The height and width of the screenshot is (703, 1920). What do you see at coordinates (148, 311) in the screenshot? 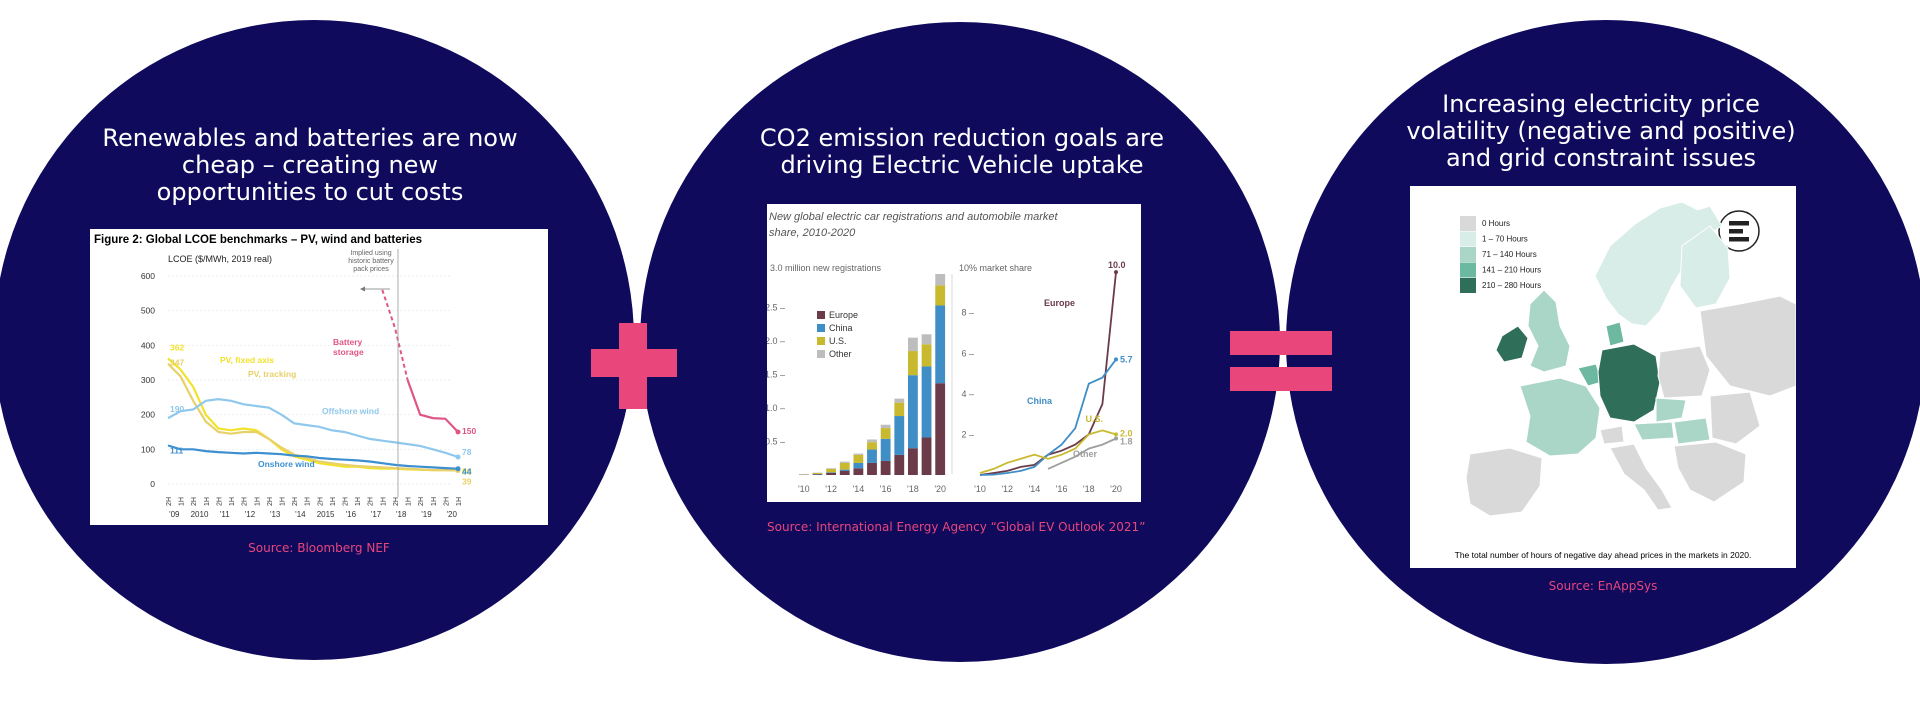
I see `lcoe-y-tick-label: 500` at bounding box center [148, 311].